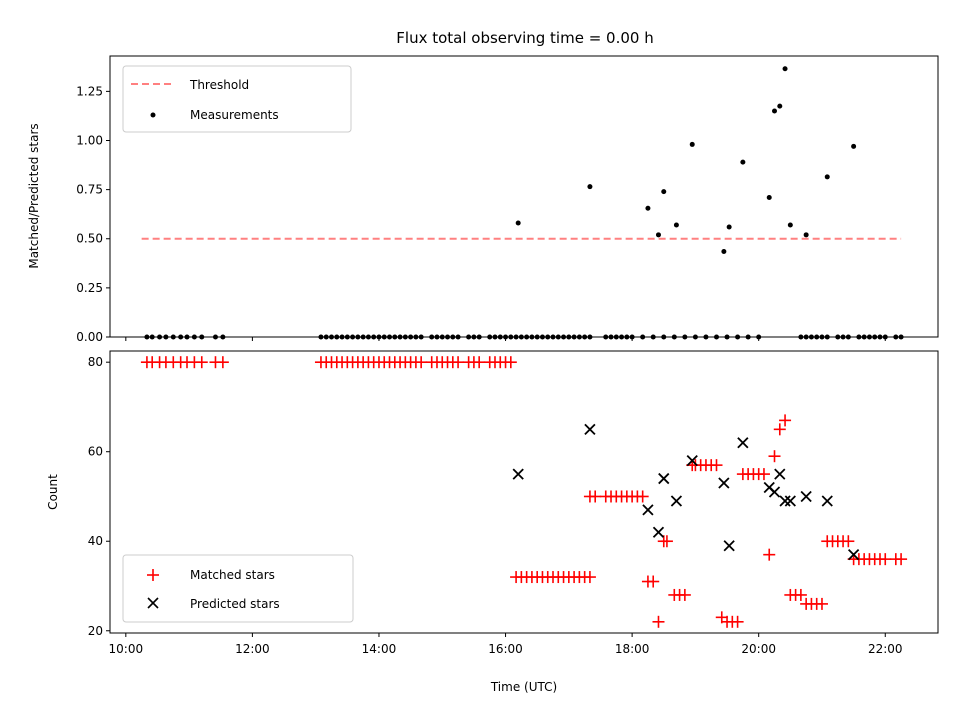 This screenshot has height=720, width=960. What do you see at coordinates (237, 99) in the screenshot?
I see `top-legend: Threshold Measurements` at bounding box center [237, 99].